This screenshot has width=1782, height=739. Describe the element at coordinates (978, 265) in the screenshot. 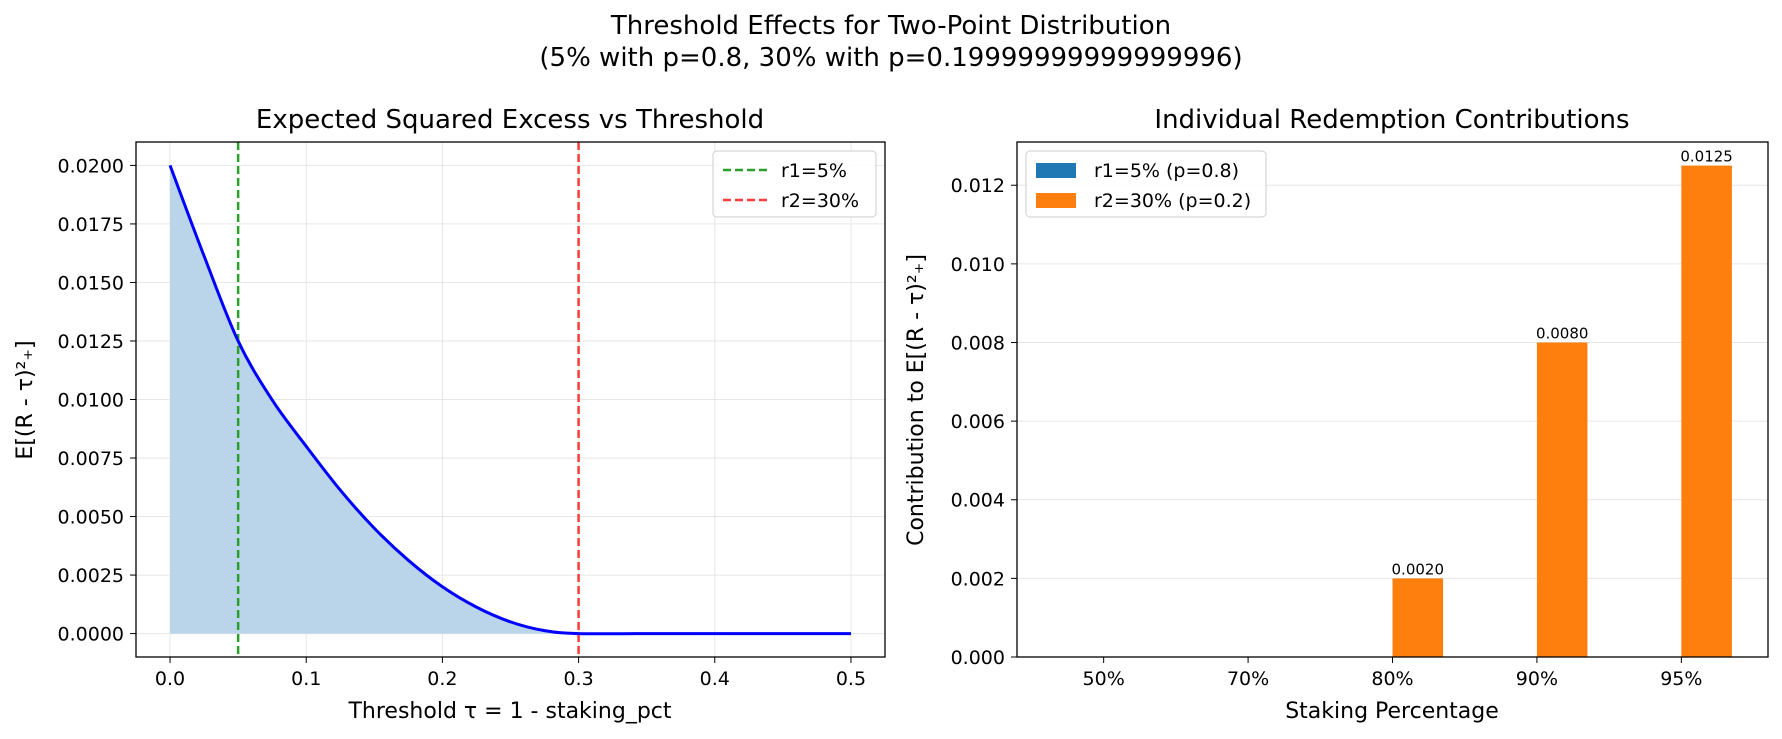

I see `y-tick-label: 0.010` at that location.